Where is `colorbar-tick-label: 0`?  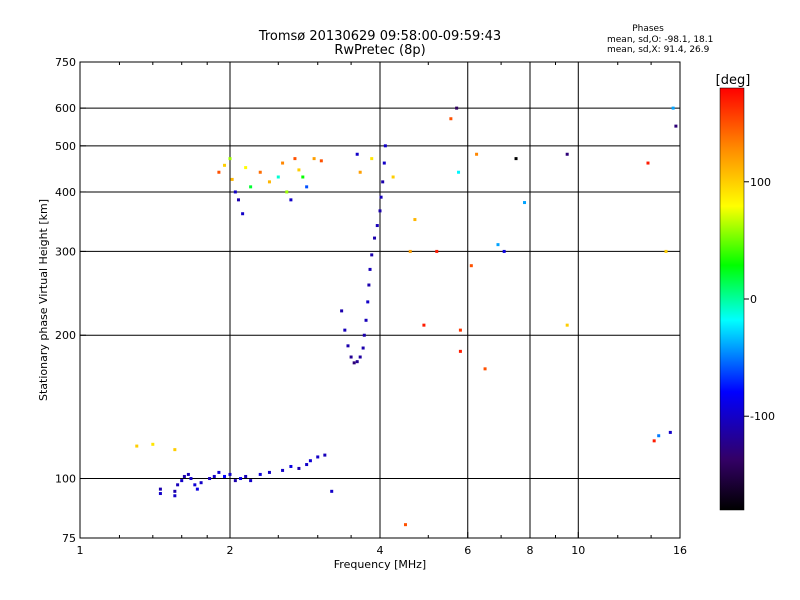 colorbar-tick-label: 0 is located at coordinates (753, 299).